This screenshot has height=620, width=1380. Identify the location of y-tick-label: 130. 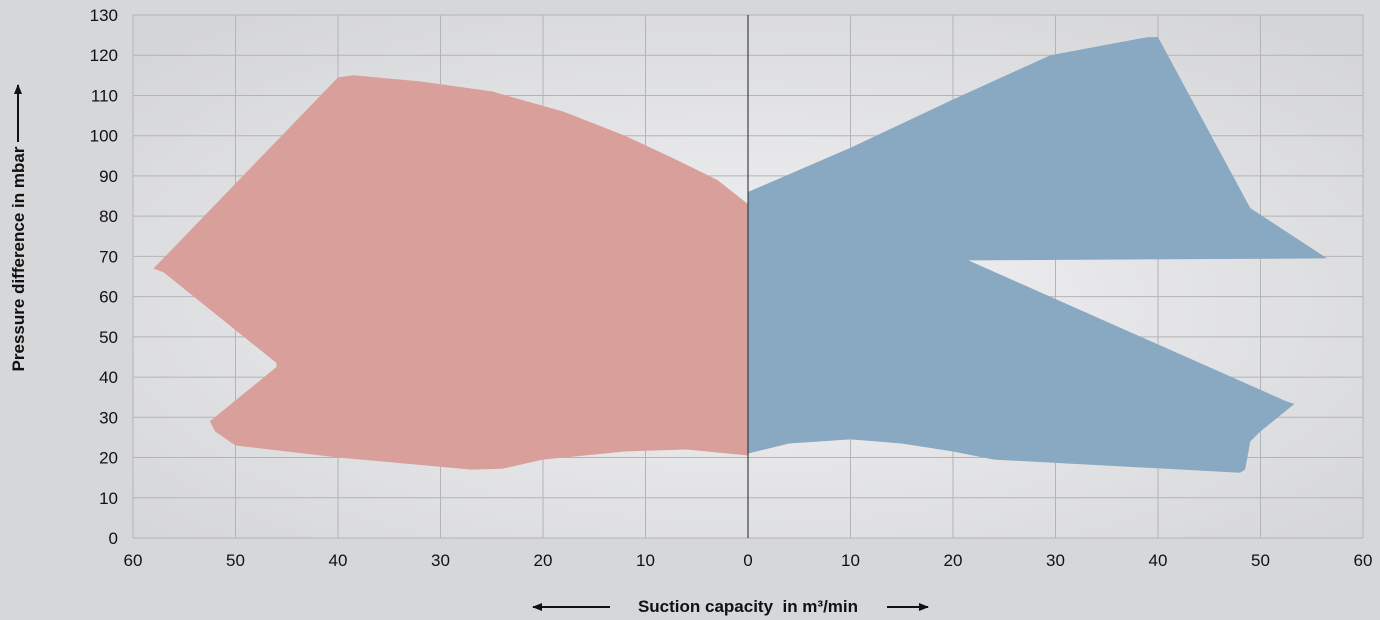
(104, 15).